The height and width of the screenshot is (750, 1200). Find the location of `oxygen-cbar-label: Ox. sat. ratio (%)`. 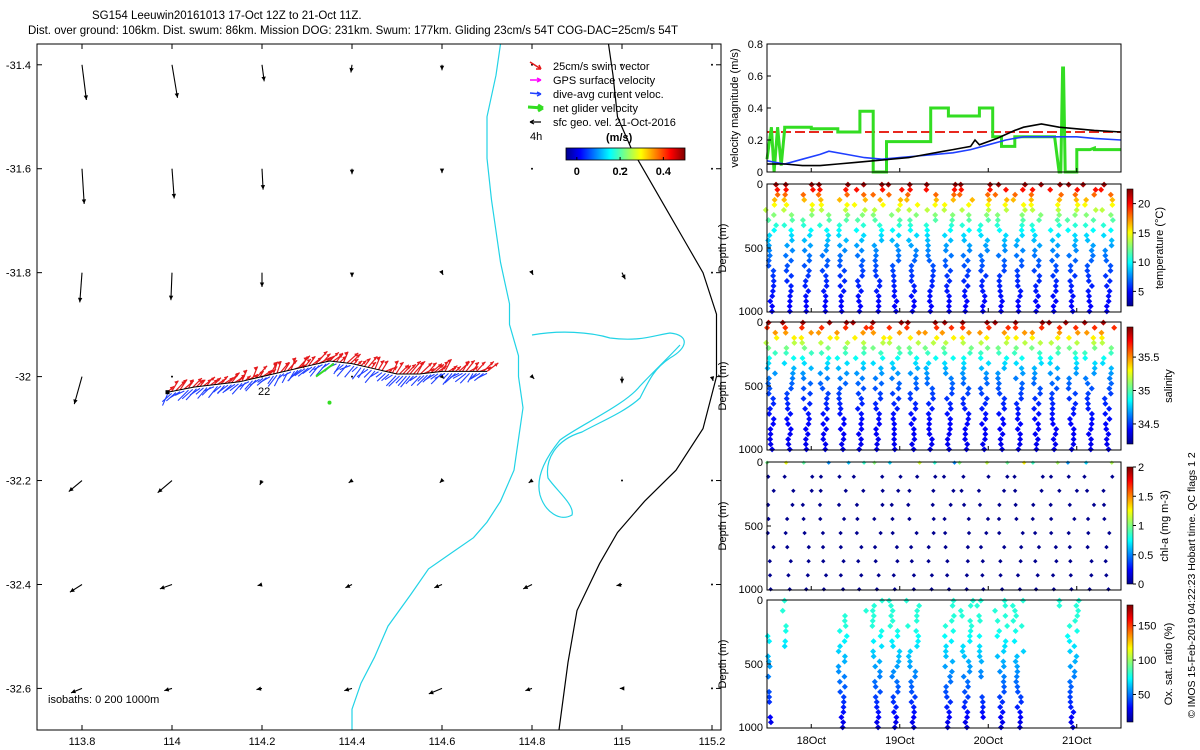

oxygen-cbar-label: Ox. sat. ratio (%) is located at coordinates (1169, 664).